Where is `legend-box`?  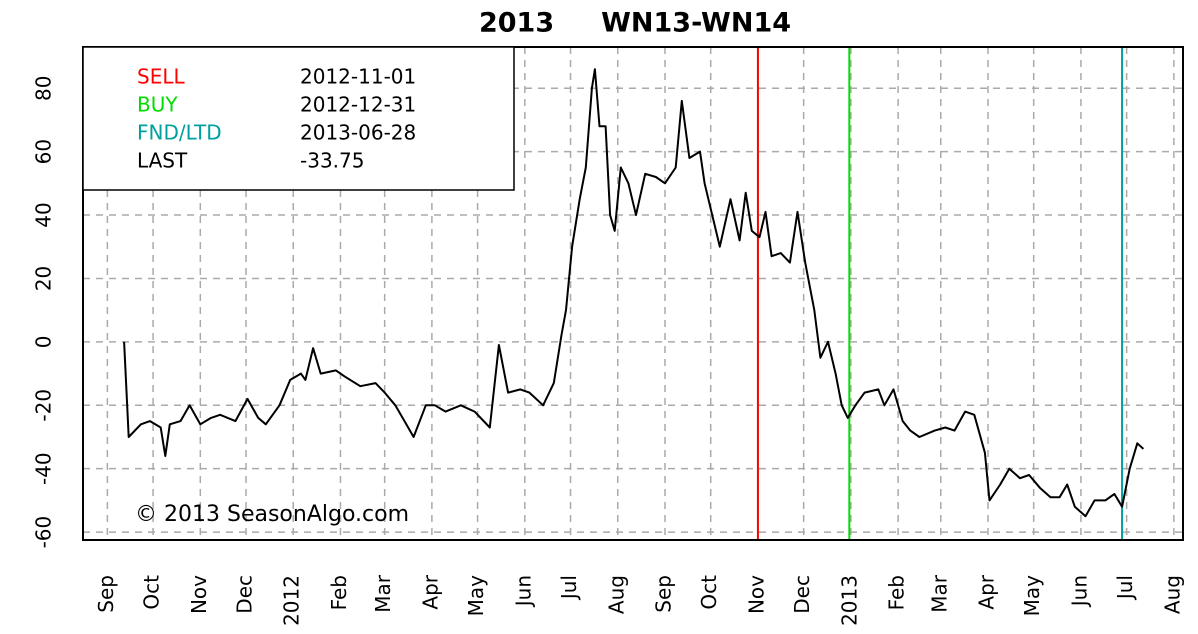
legend-box is located at coordinates (298, 118).